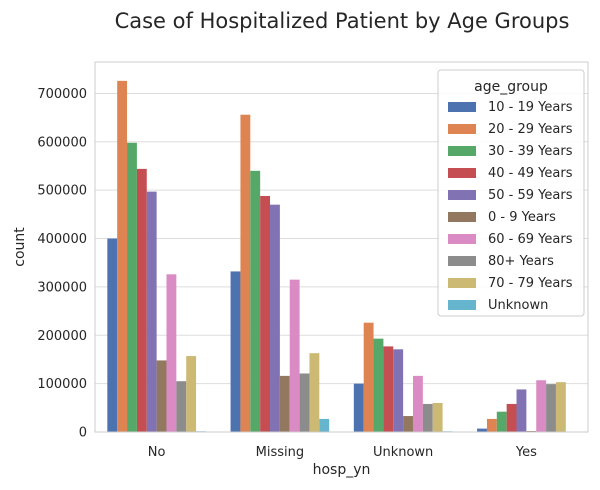 Image resolution: width=600 pixels, height=490 pixels. What do you see at coordinates (62, 94) in the screenshot?
I see `y-tick-label: 700000` at bounding box center [62, 94].